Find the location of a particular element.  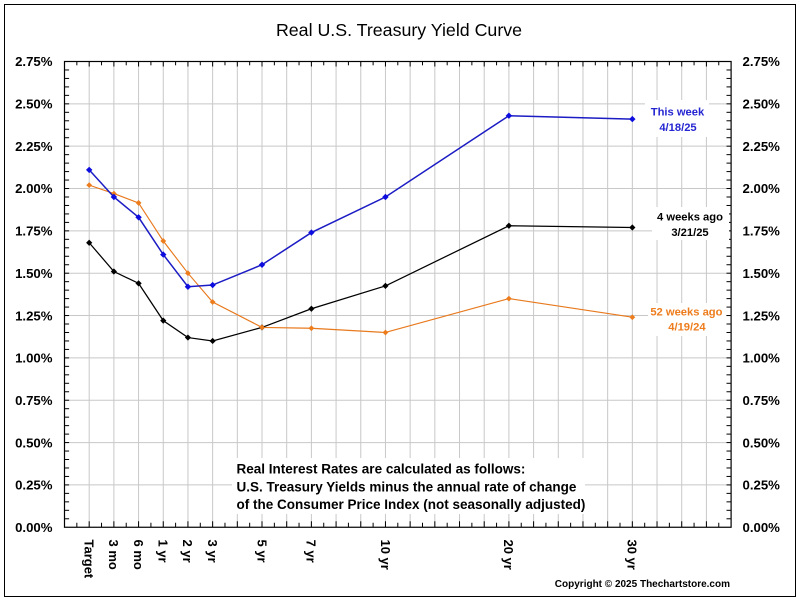

svg-text: 4/19/24 is located at coordinates (687, 327).